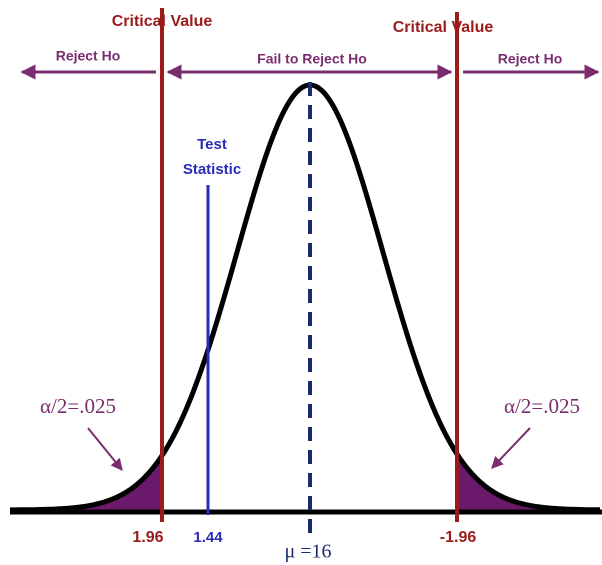  What do you see at coordinates (105, 449) in the screenshot?
I see `alpha-arrow-left` at bounding box center [105, 449].